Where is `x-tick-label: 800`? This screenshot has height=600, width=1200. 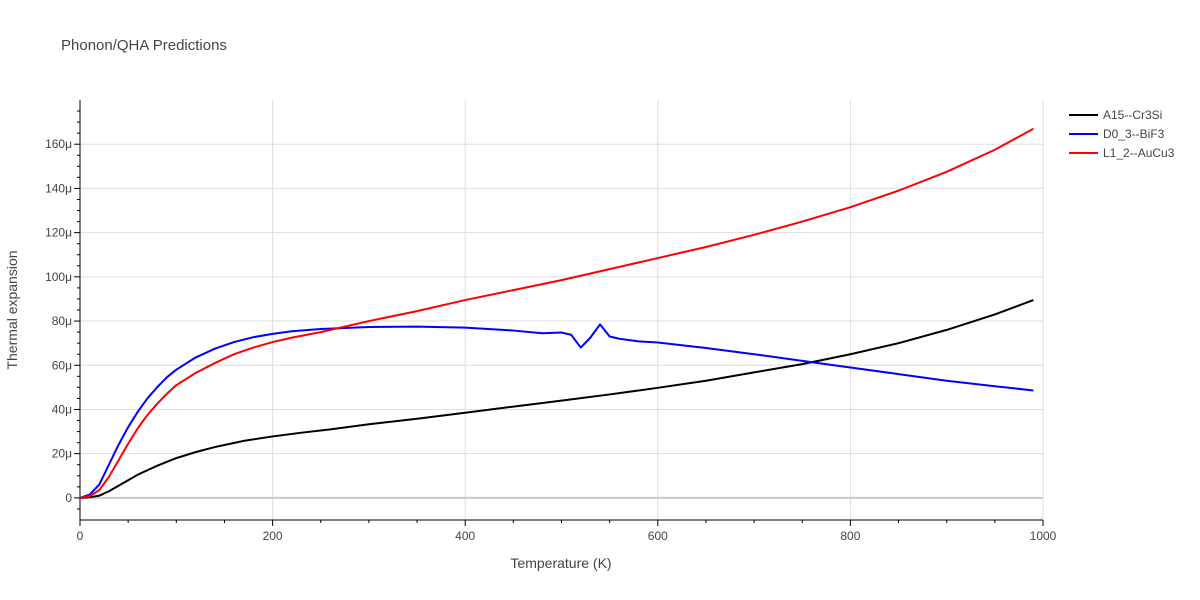
x-tick-label: 800 is located at coordinates (850, 536).